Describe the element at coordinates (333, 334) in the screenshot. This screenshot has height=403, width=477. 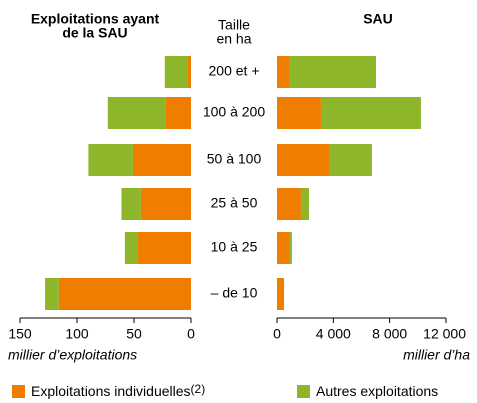
I see `x-tick-label: 4 000` at that location.